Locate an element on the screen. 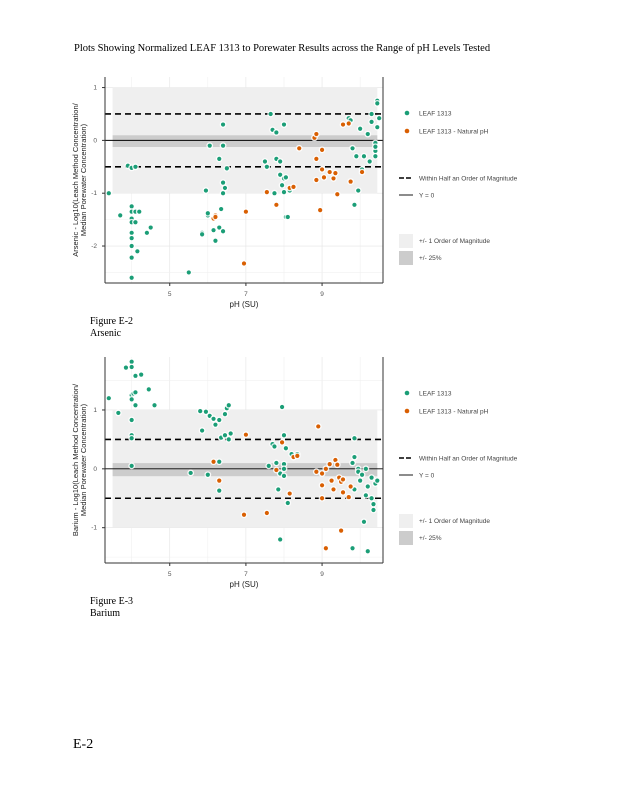 This screenshot has width=618, height=800. figure-caption-arsenic: Figure E-2 Arsenic is located at coordinates (111, 328).